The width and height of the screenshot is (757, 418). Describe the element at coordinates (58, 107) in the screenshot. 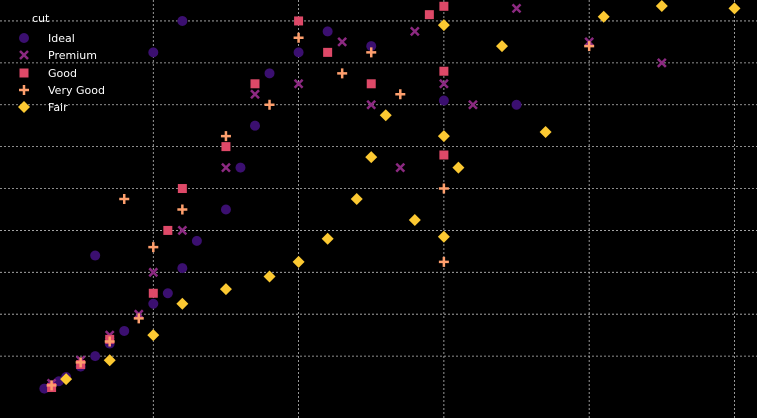

I see `legend-label-fair: Fair` at that location.